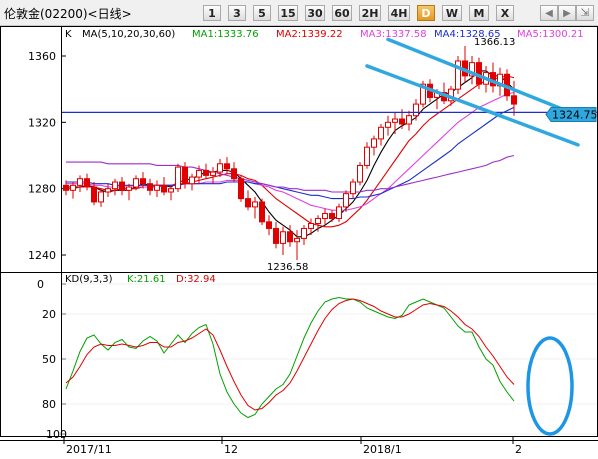  What do you see at coordinates (549, 13) in the screenshot?
I see `left-arrow-icon: ◀` at bounding box center [549, 13].